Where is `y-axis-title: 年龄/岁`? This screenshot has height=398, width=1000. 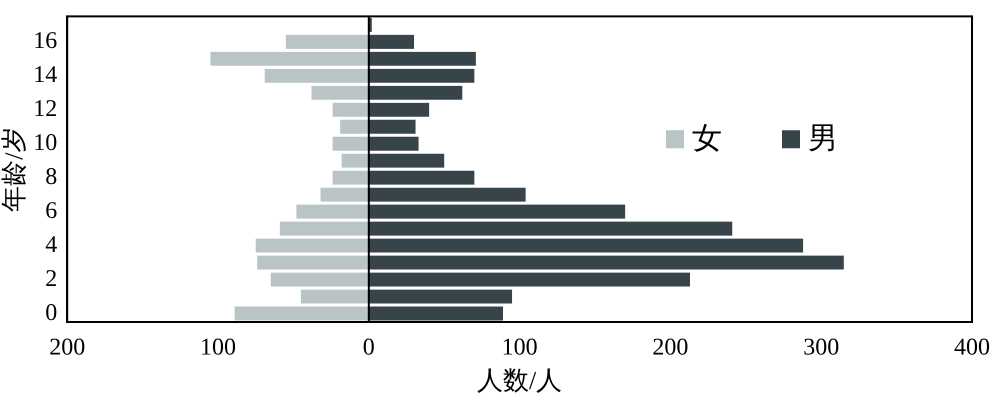 y-axis-title: 年龄/岁 is located at coordinates (14, 169).